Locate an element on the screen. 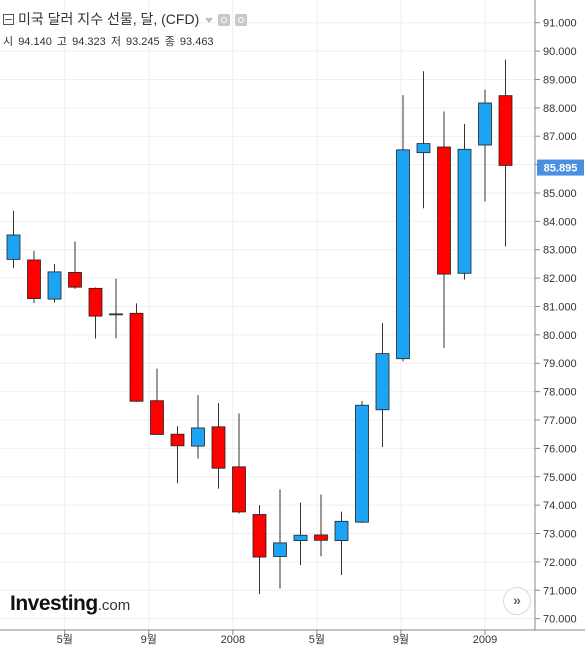  chart-title: 미국 달러 지수 선물, 달, (CFD) is located at coordinates (109, 19).